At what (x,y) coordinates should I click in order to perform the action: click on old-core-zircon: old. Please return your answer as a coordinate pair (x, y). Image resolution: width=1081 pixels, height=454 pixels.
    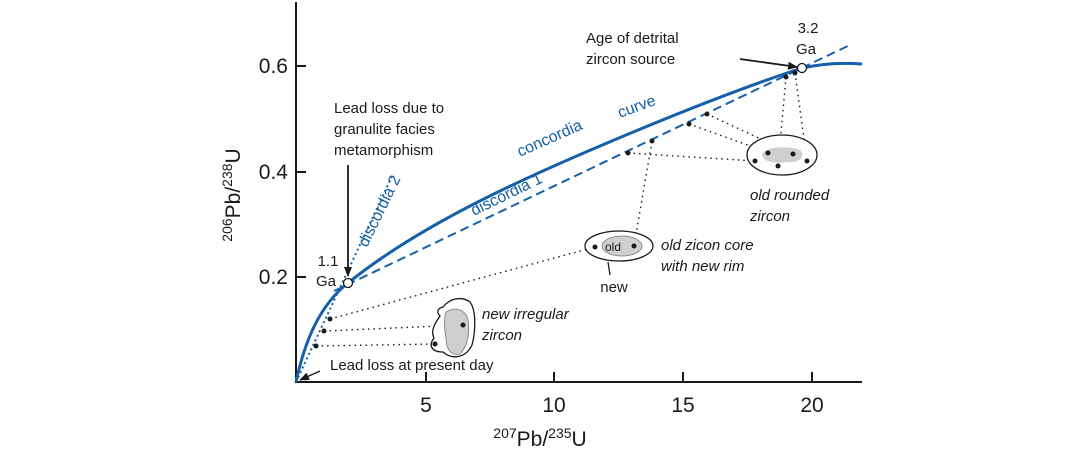
    Looking at the image, I should click on (619, 246).